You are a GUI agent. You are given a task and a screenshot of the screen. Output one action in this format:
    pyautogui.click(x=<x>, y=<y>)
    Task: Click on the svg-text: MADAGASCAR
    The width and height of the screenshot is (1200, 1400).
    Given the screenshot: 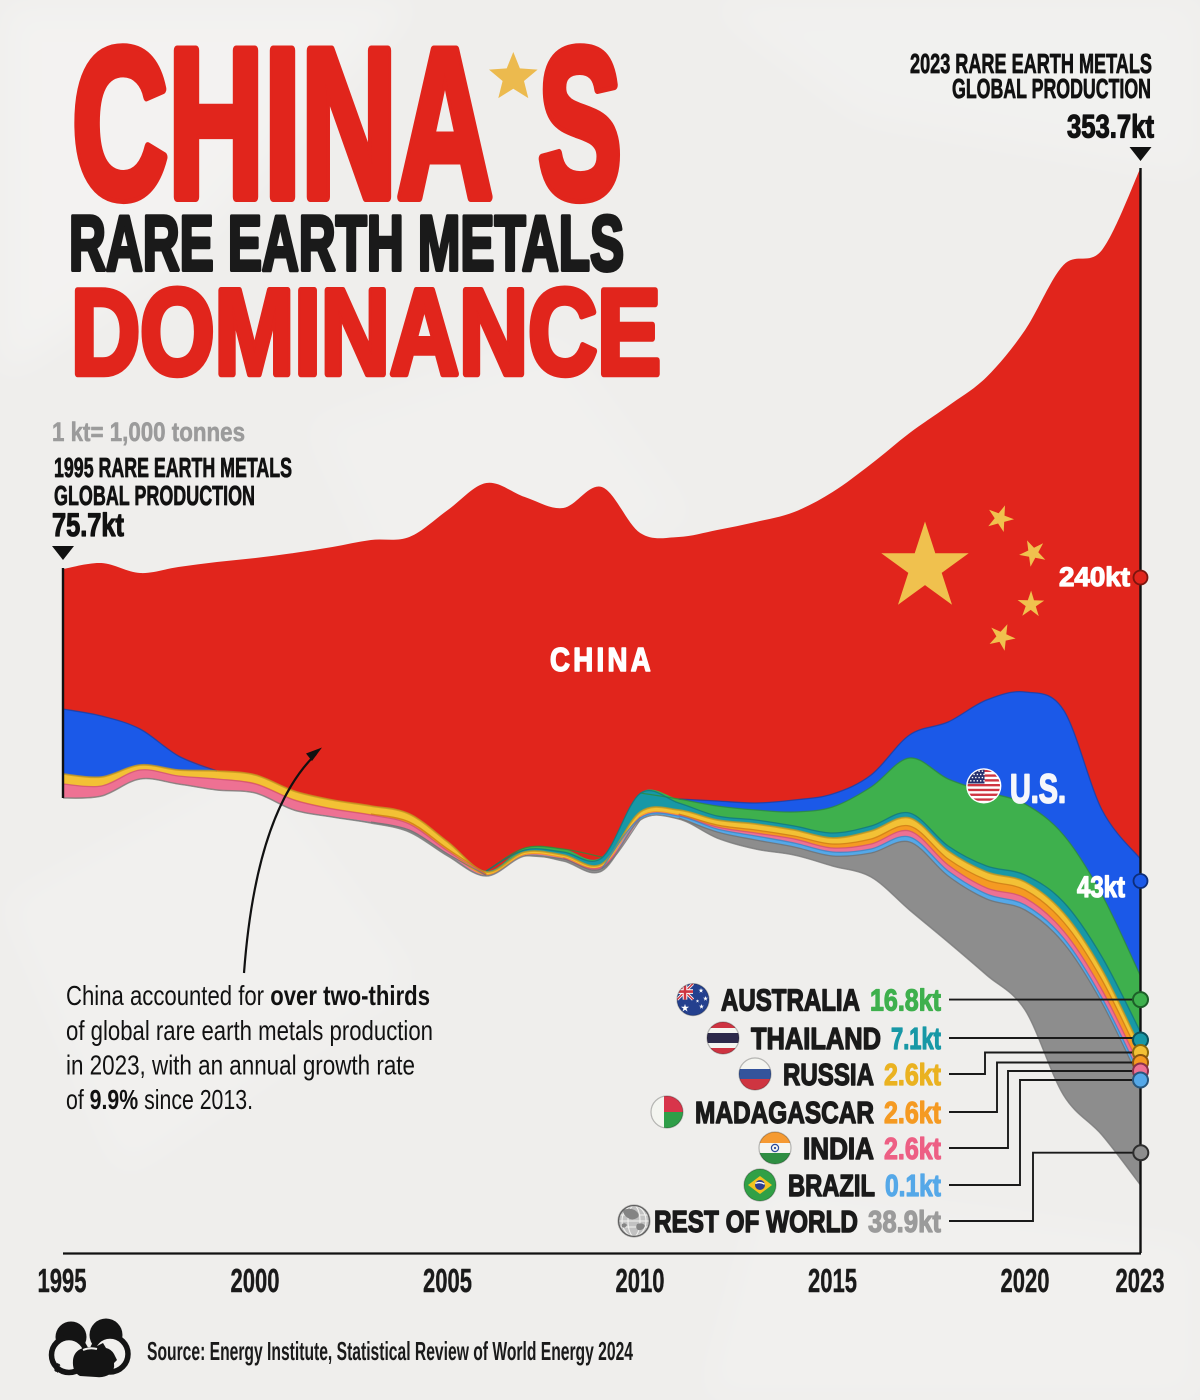 What is the action you would take?
    pyautogui.click(x=784, y=1112)
    